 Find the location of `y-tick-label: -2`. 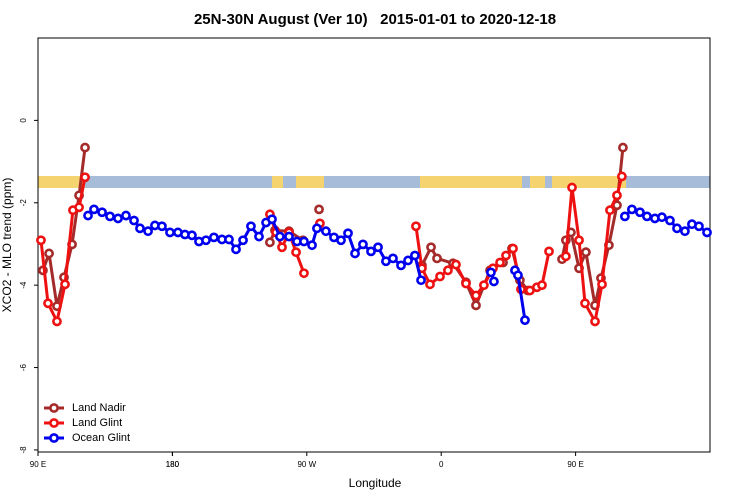

y-tick-label: -2 is located at coordinates (23, 203).